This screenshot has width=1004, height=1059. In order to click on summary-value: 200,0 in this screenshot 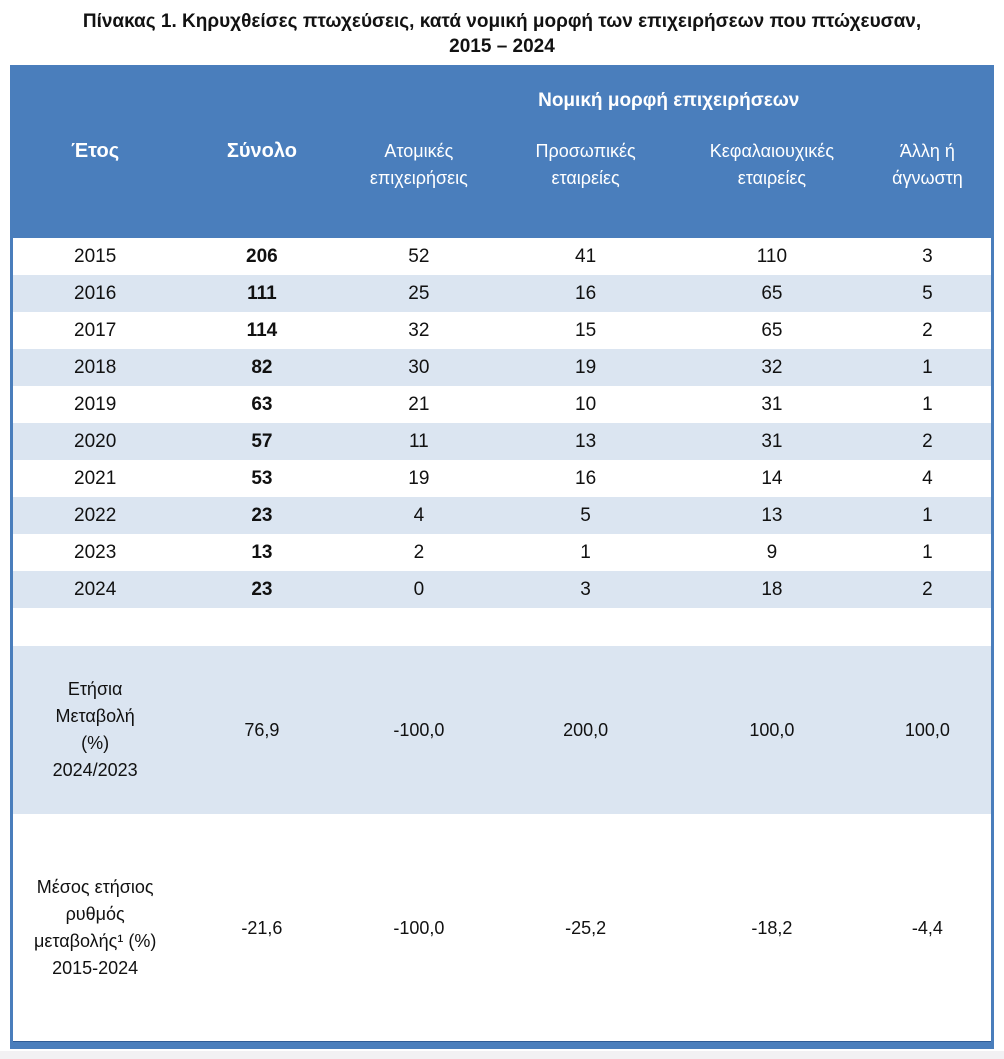, I will do `click(586, 729)`.